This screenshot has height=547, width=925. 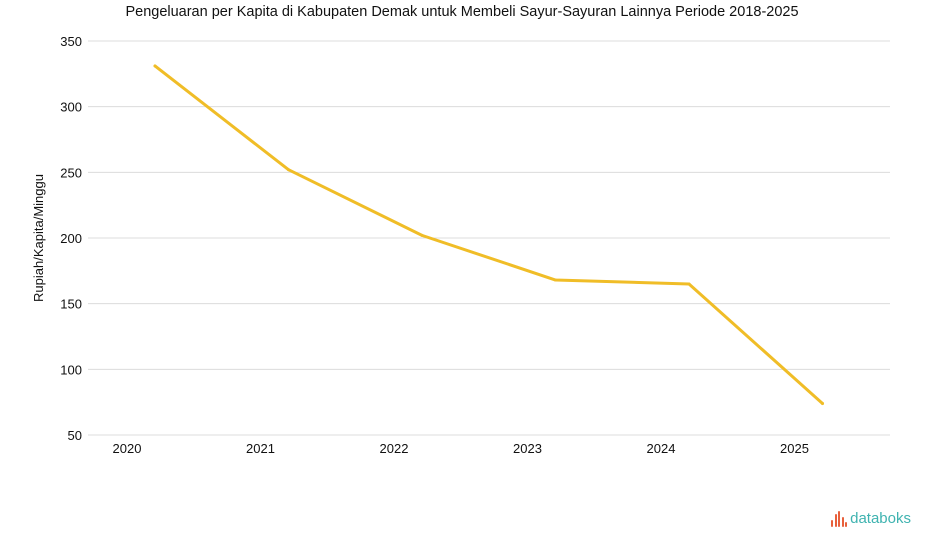 What do you see at coordinates (71, 172) in the screenshot?
I see `y-tick-label: 250` at bounding box center [71, 172].